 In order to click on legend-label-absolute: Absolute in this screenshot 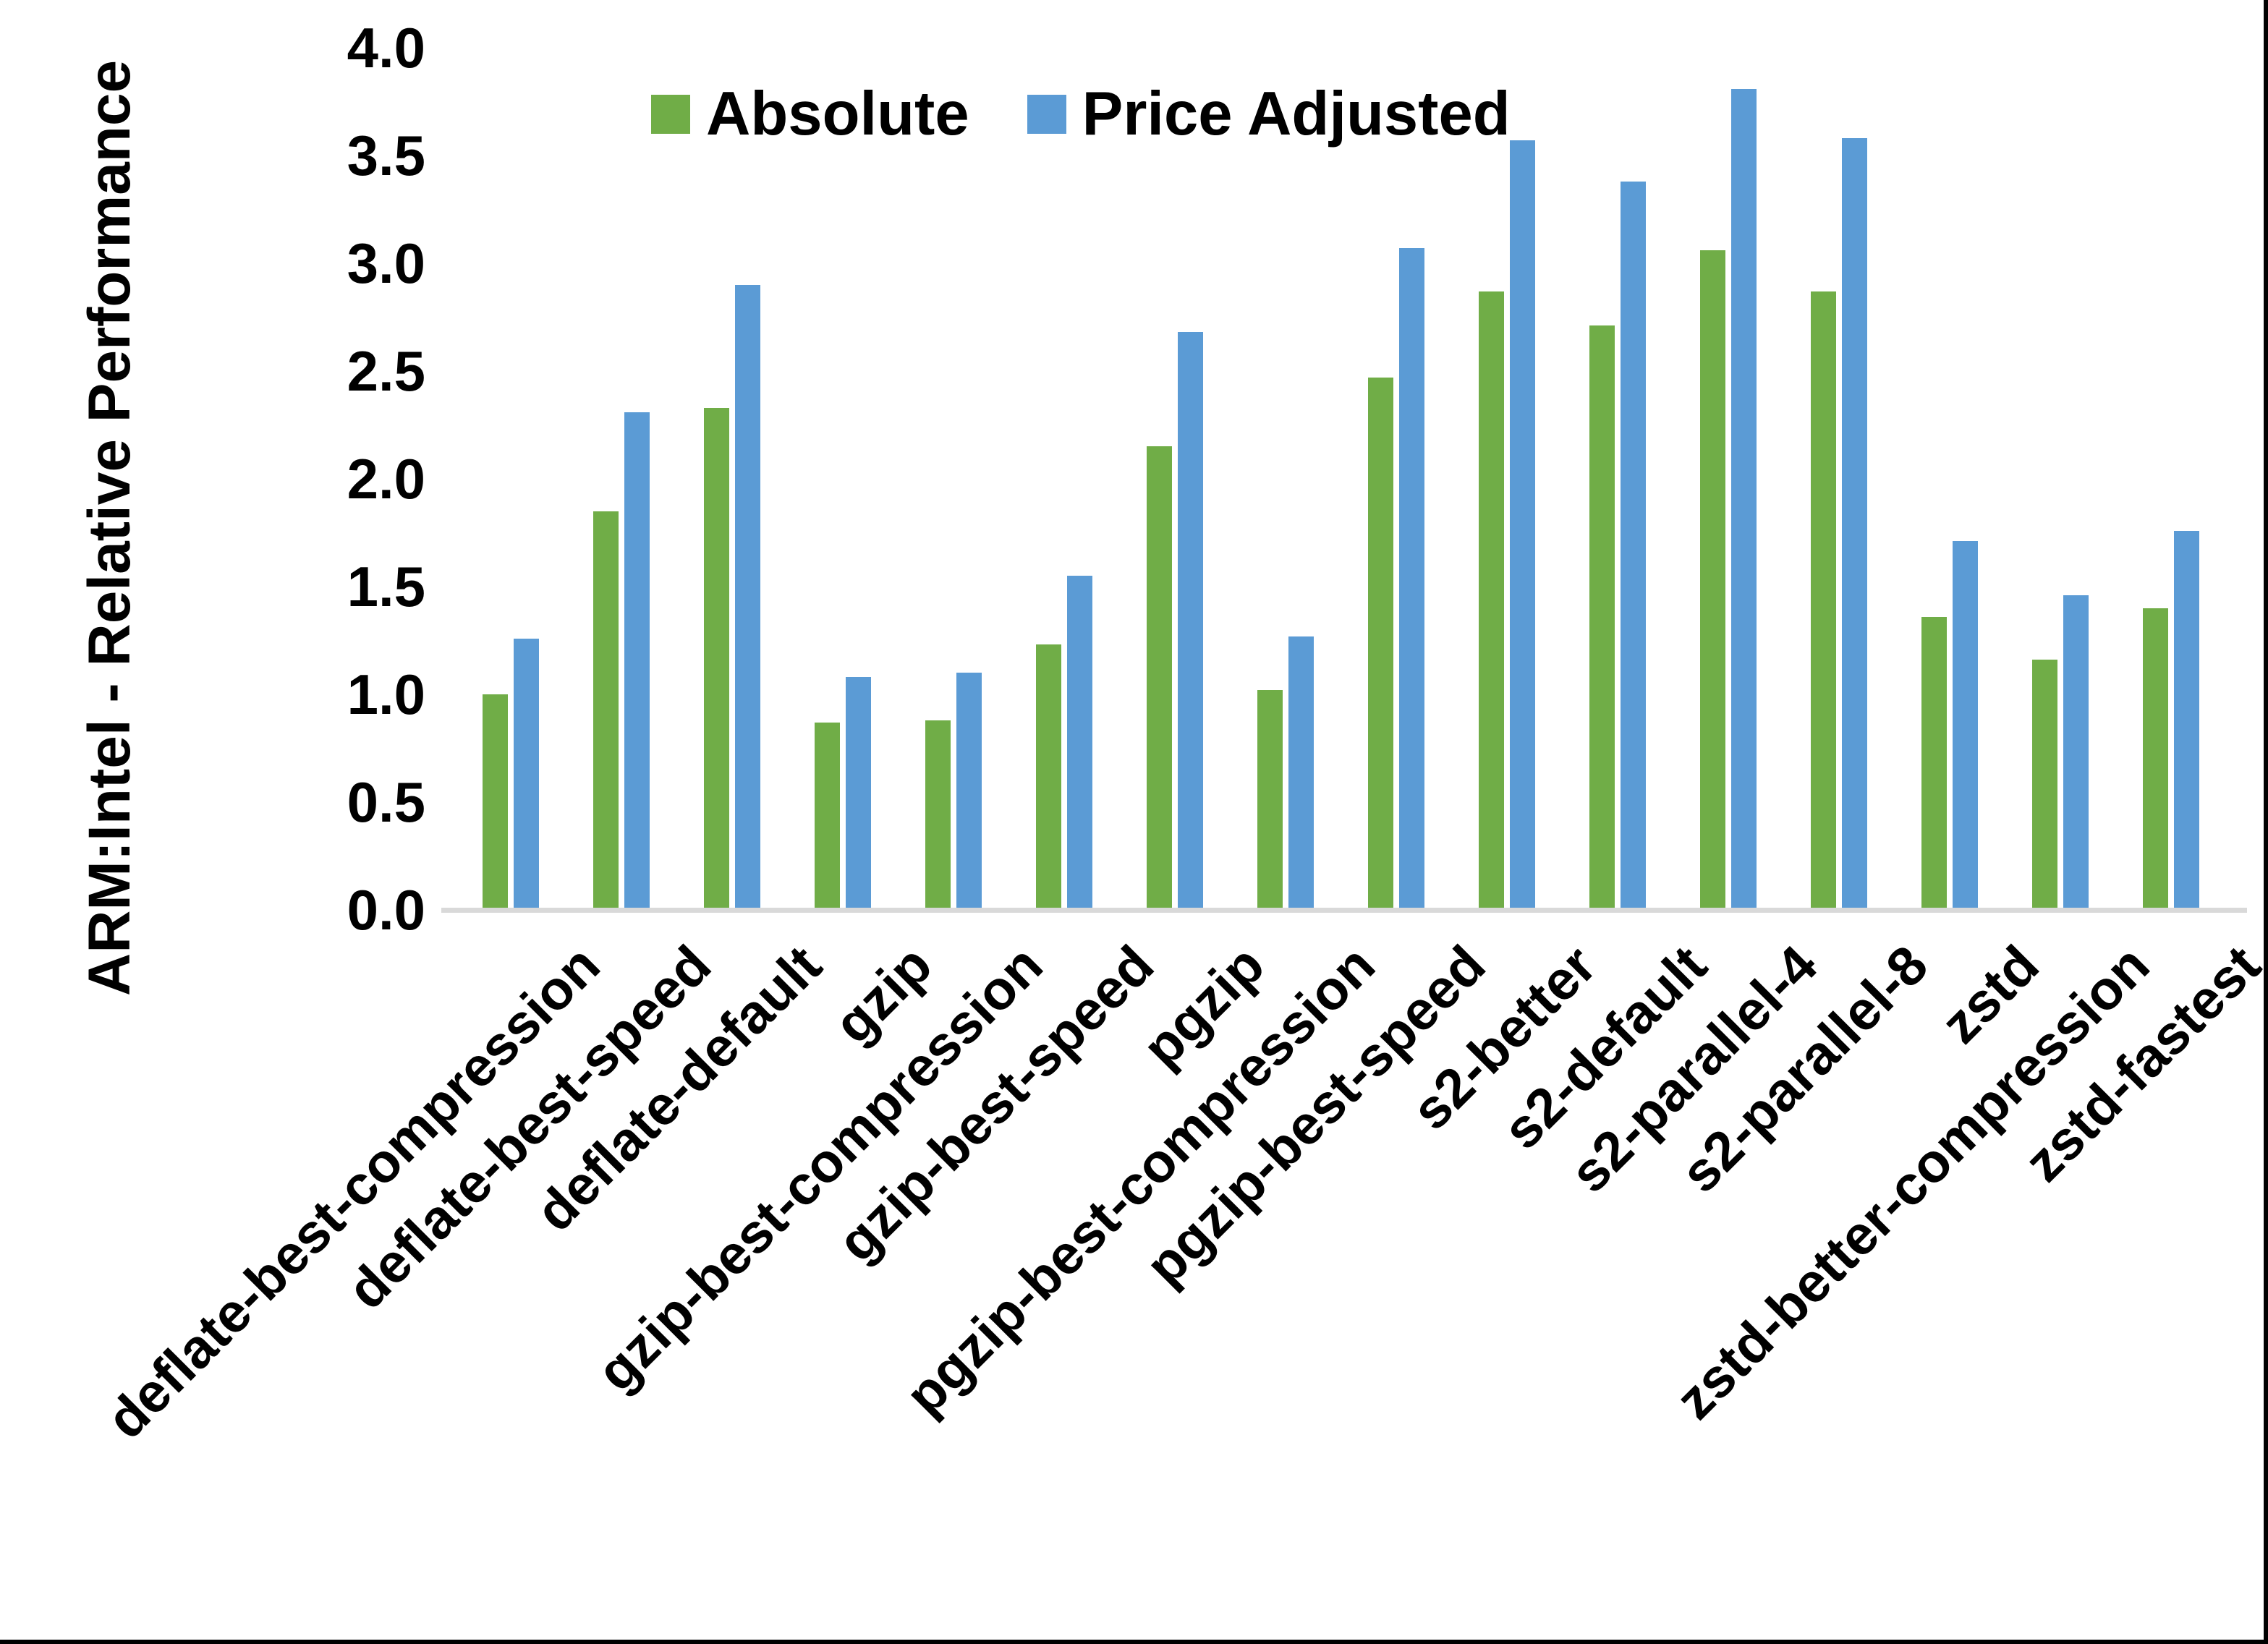, I will do `click(837, 114)`.